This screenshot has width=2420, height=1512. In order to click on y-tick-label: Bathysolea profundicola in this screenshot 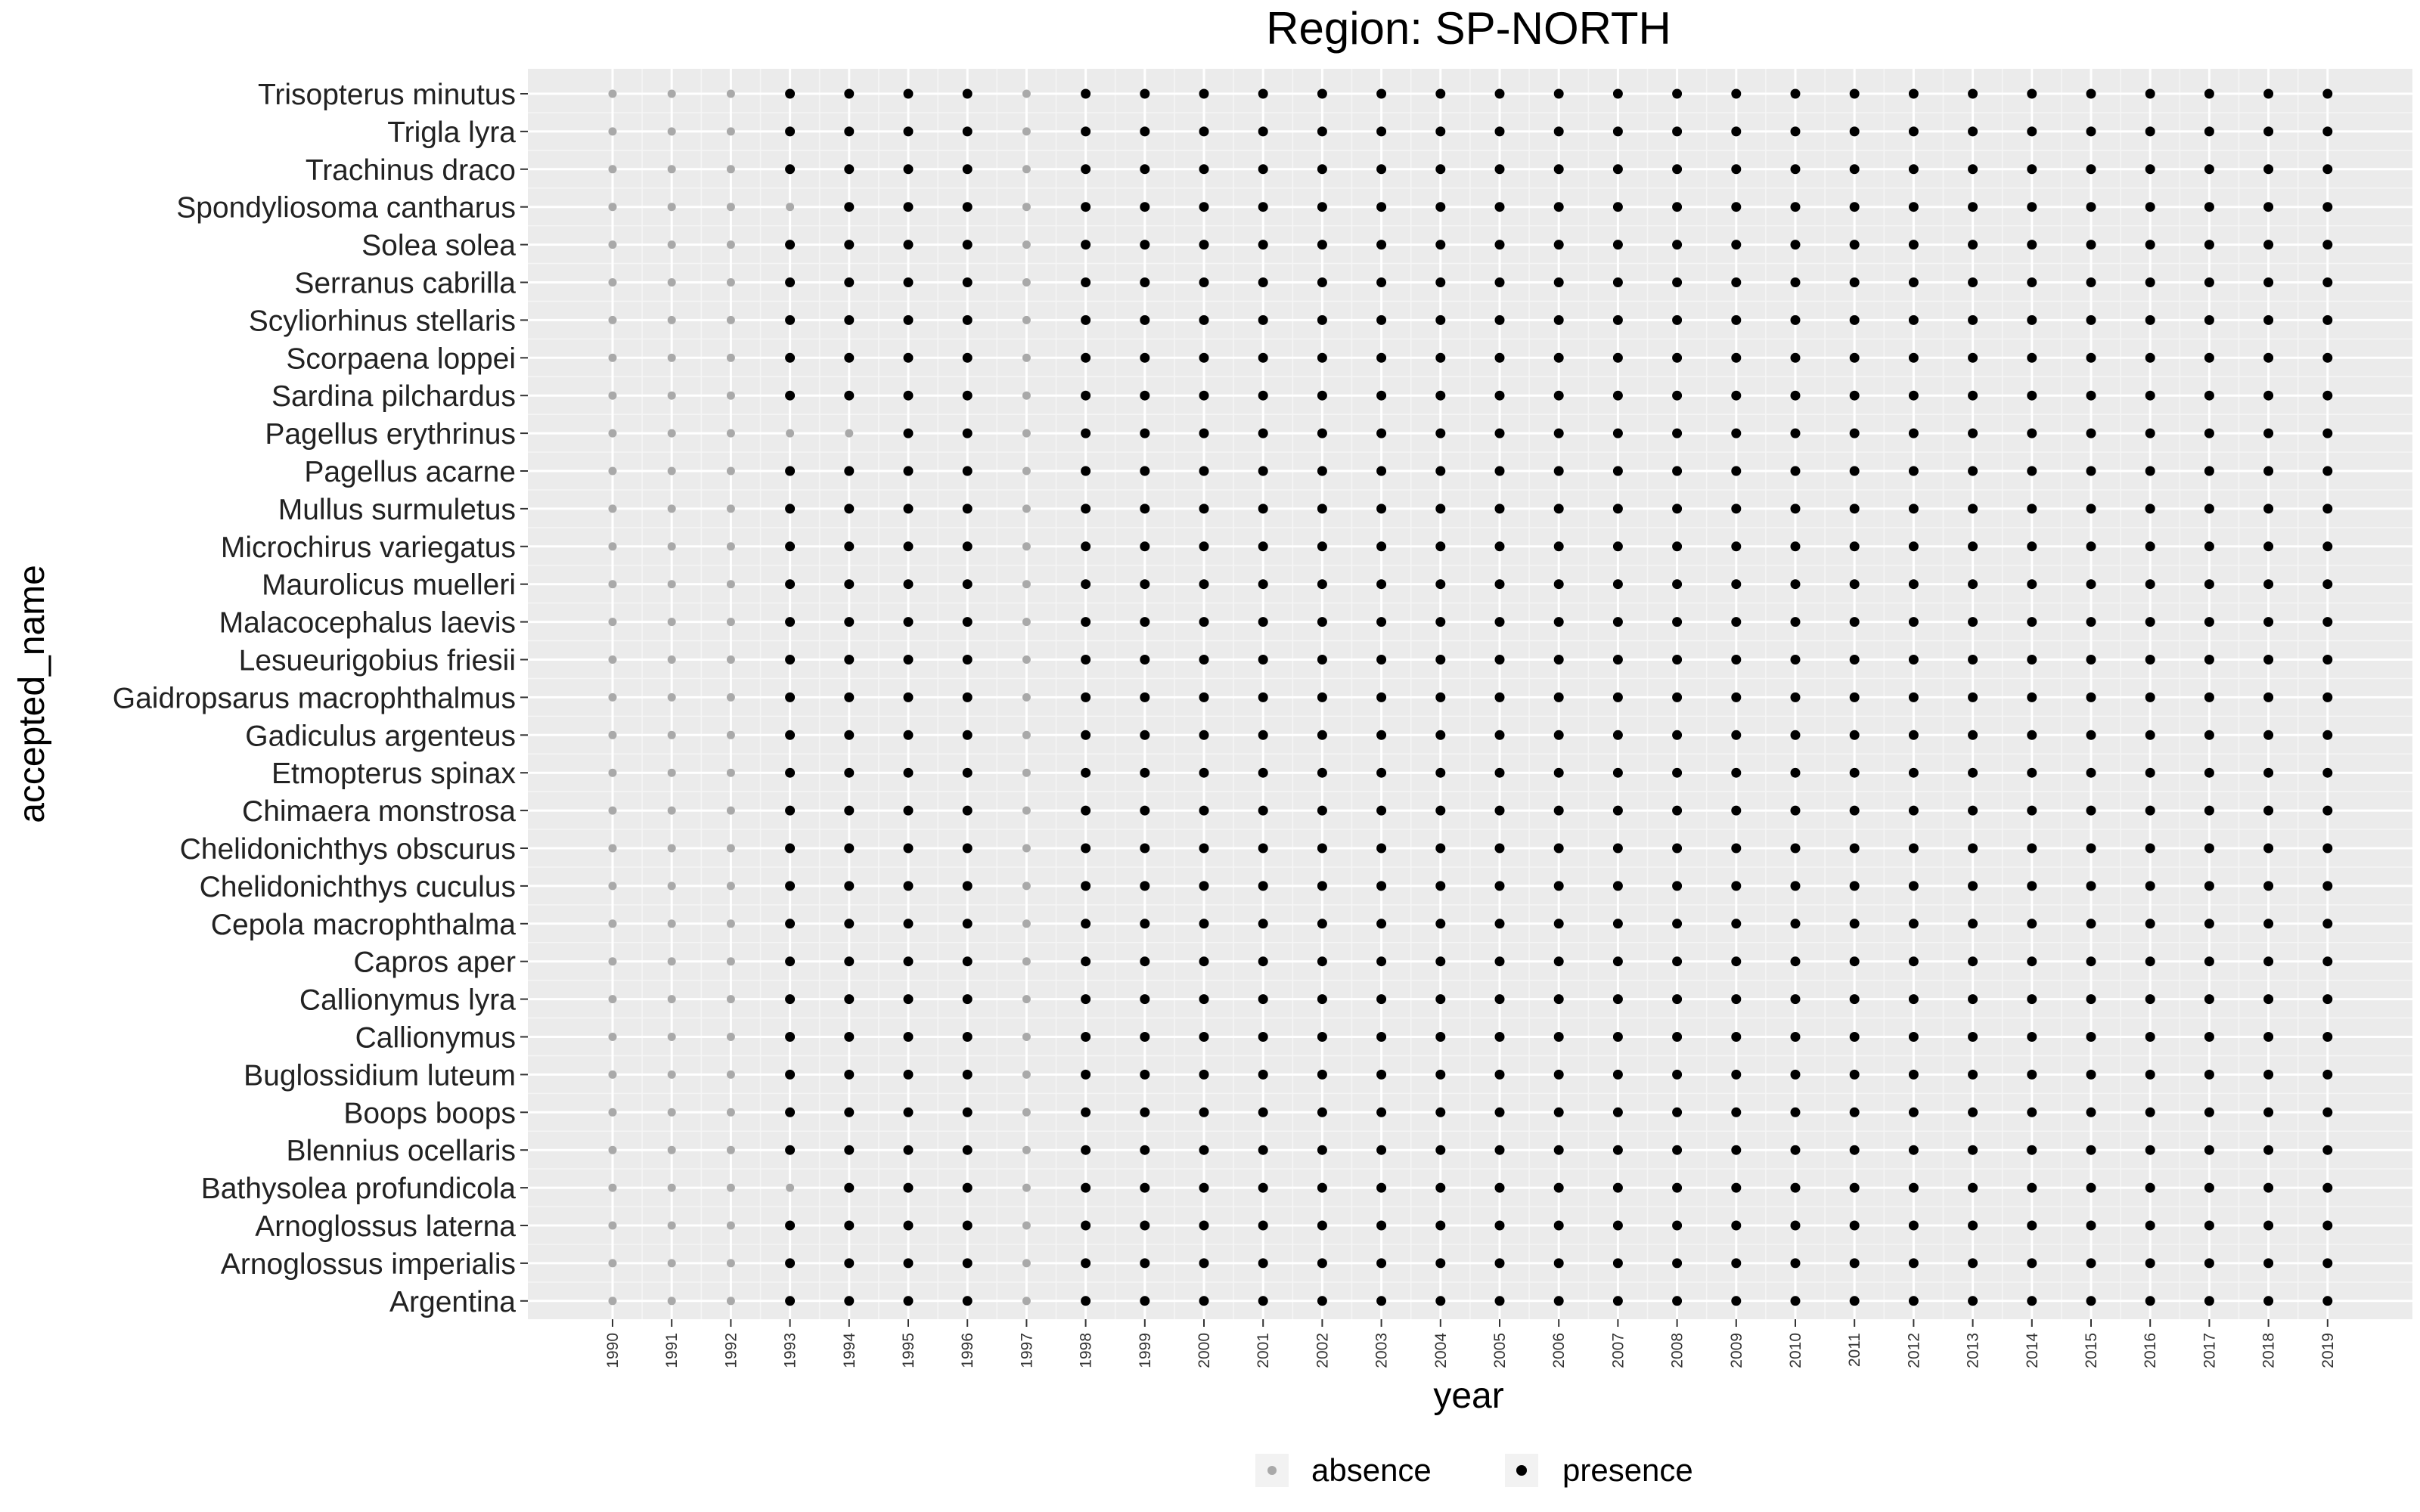, I will do `click(359, 1189)`.